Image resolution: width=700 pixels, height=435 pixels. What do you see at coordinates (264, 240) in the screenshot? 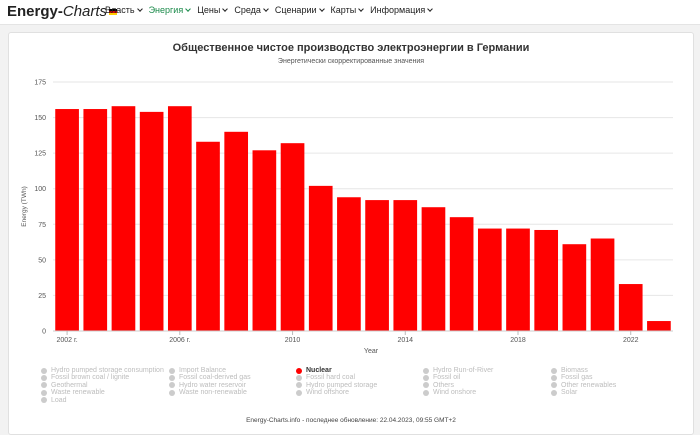
I see `bar-2009` at bounding box center [264, 240].